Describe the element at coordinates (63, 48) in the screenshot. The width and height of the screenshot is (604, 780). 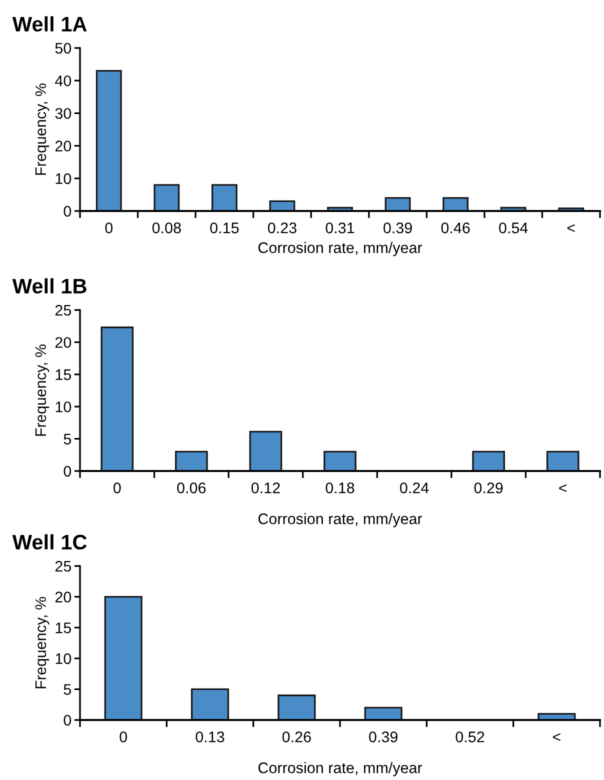
I see `y-tick-label: 50` at that location.